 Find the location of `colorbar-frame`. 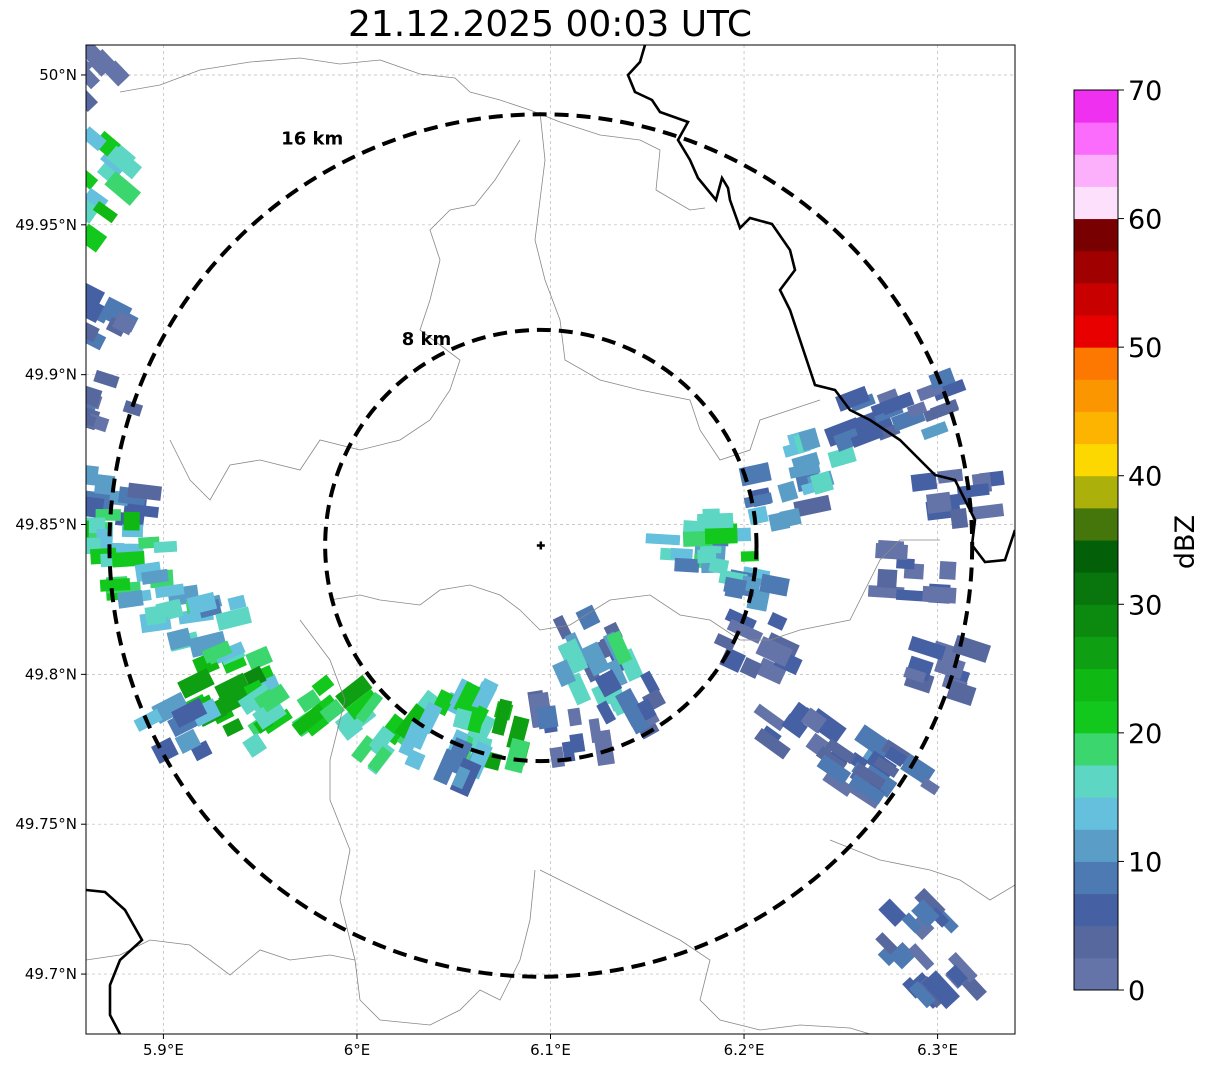

colorbar-frame is located at coordinates (1096, 540).